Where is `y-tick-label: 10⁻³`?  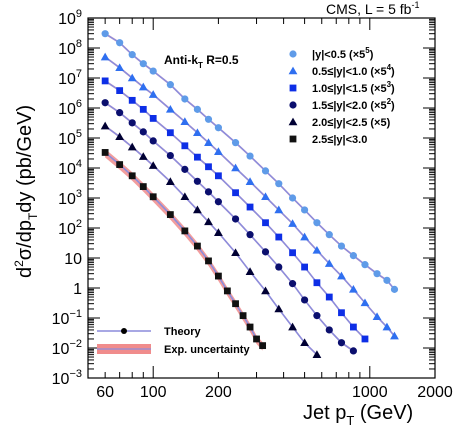 y-tick-label: 10⁻³ is located at coordinates (67, 378).